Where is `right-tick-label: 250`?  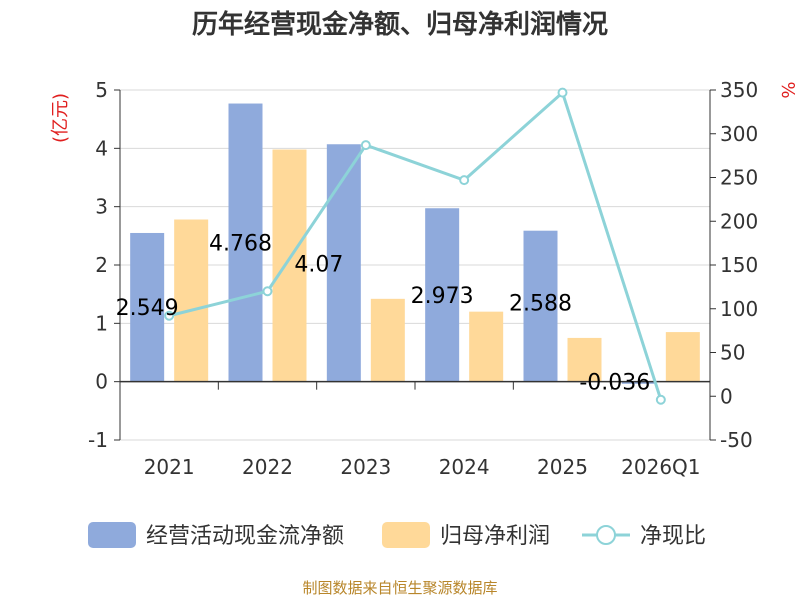 right-tick-label: 250 is located at coordinates (739, 178).